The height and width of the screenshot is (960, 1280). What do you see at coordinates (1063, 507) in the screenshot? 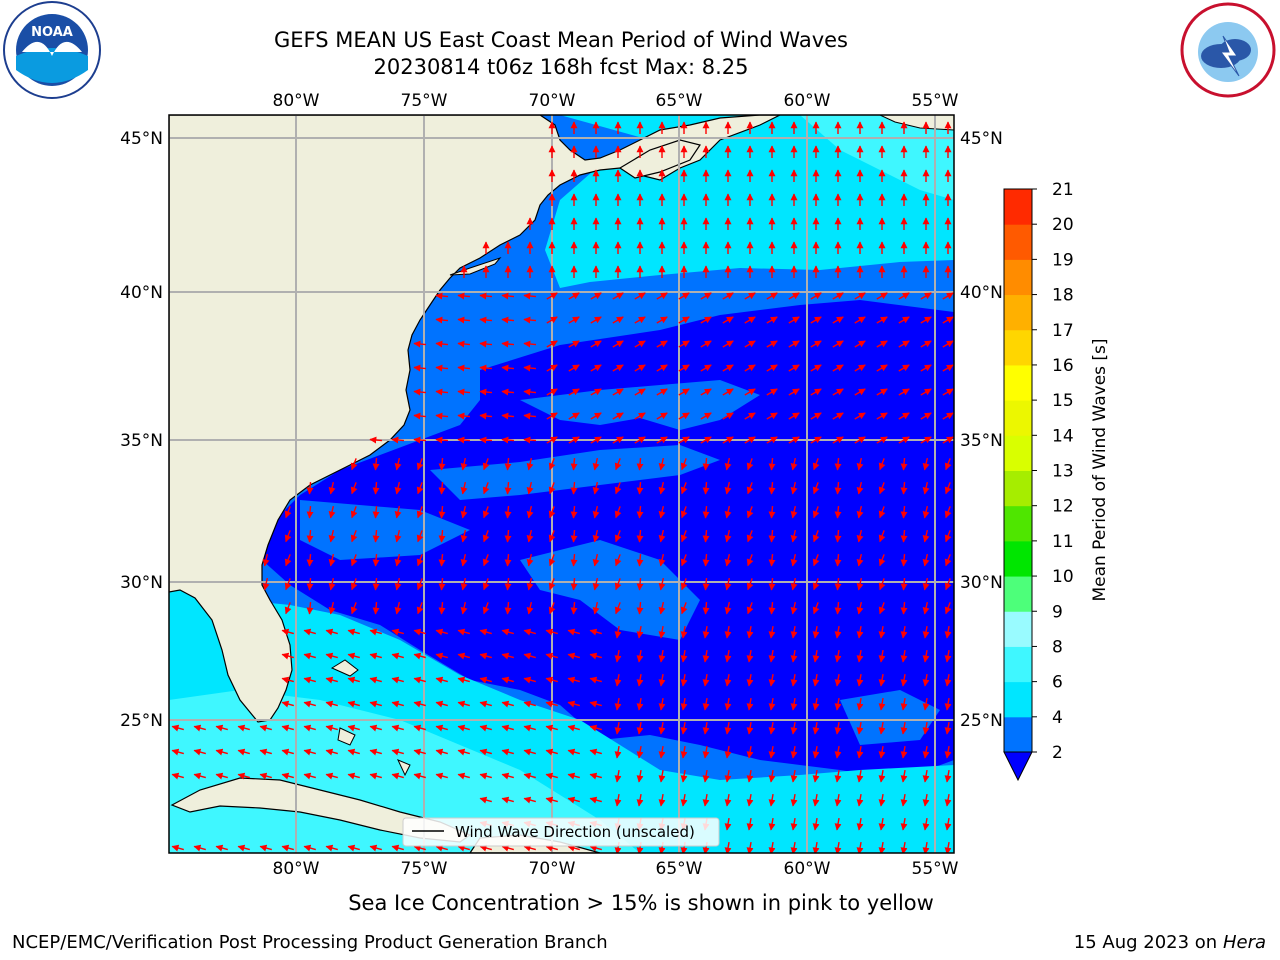
I see `colorbar-tick-label: 12` at bounding box center [1063, 507].